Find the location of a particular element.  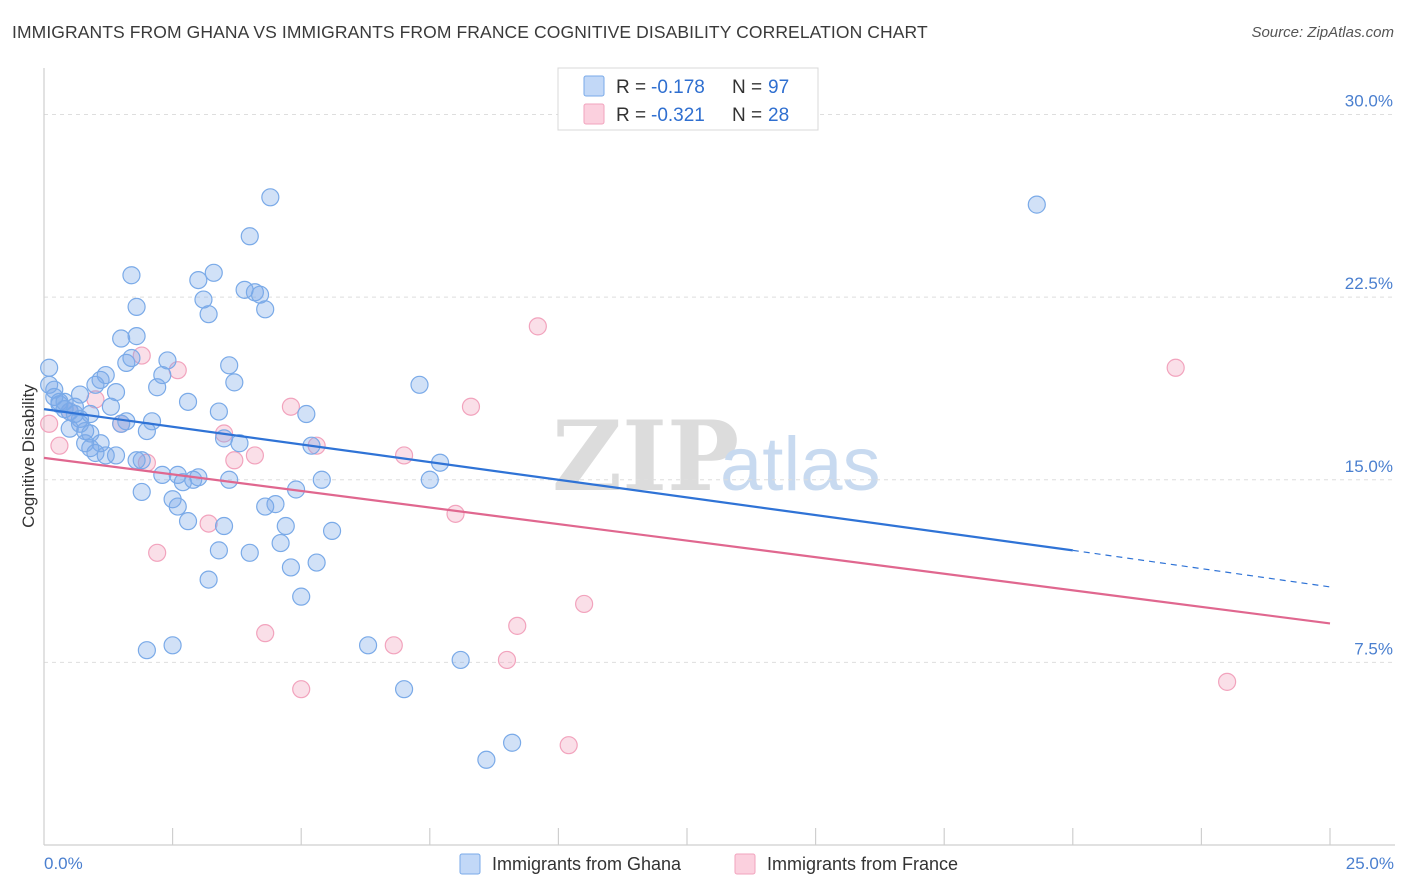

legend-france-swatch is located at coordinates (594, 114).